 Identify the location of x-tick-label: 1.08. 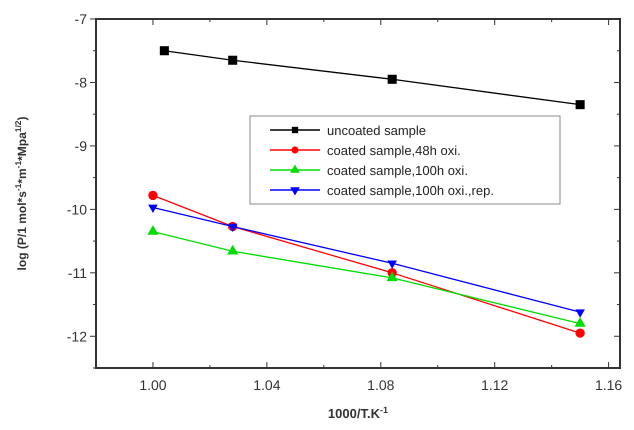
(381, 385).